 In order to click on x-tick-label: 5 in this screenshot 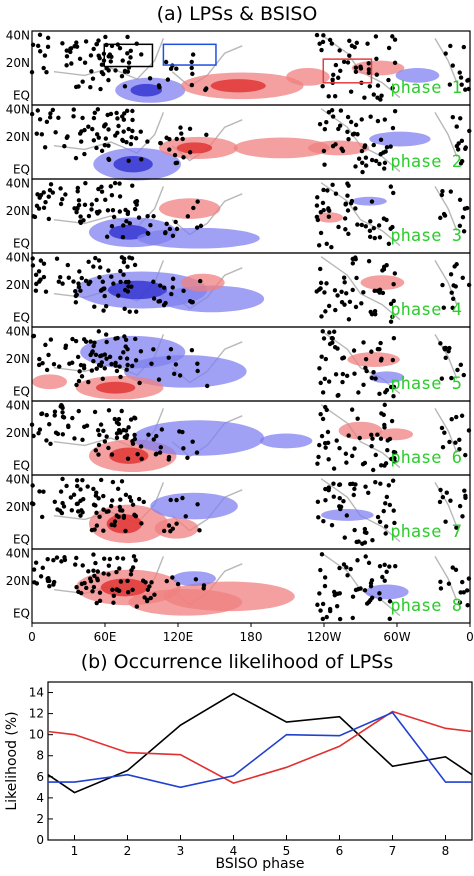, I will do `click(287, 851)`.